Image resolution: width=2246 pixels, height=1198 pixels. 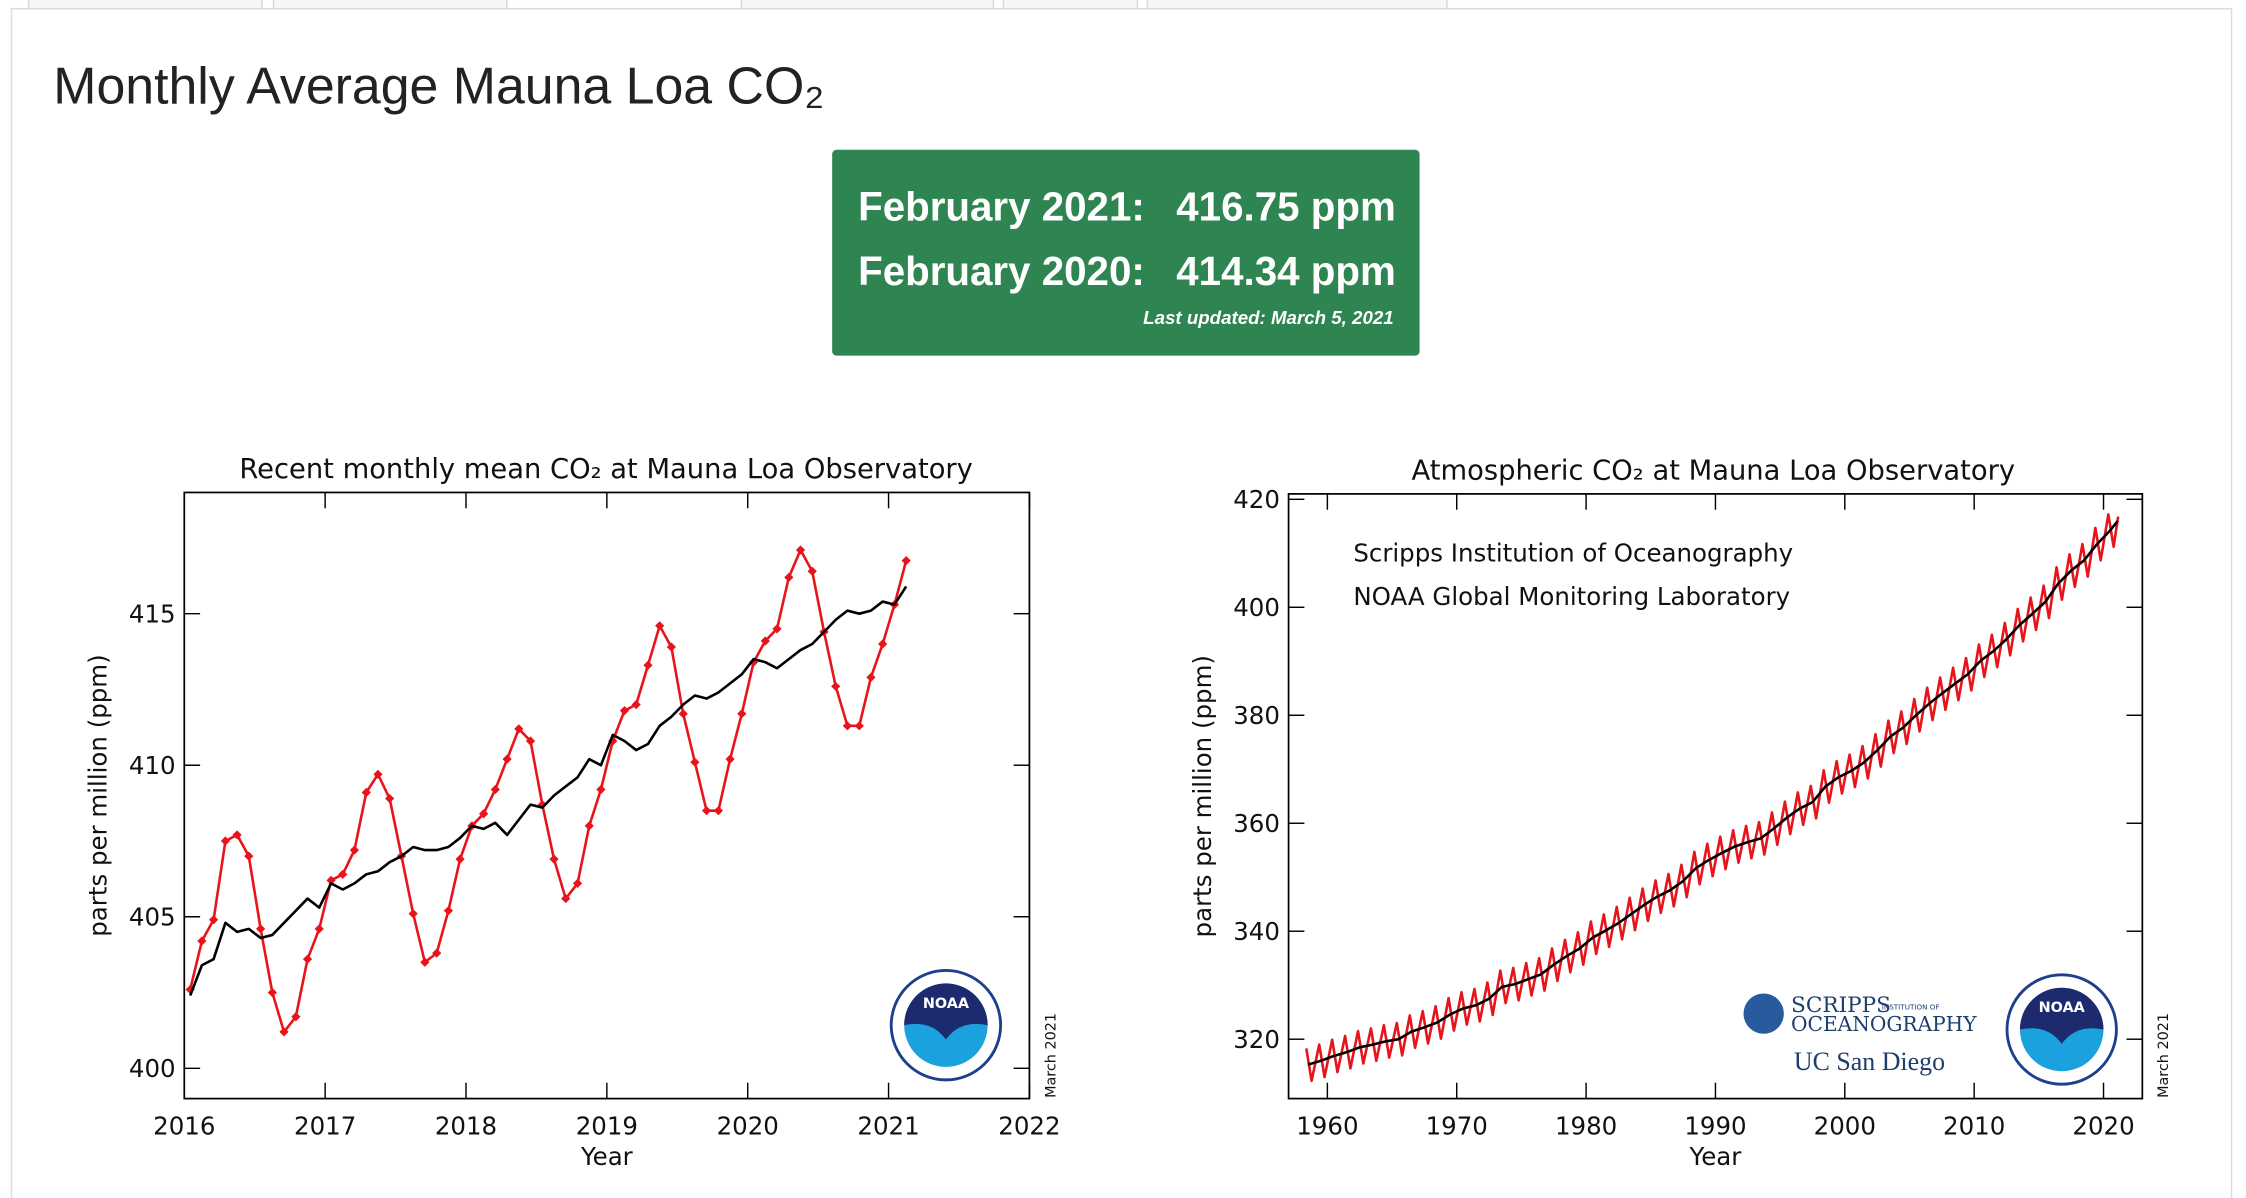 What do you see at coordinates (1001, 271) in the screenshot?
I see `row-label: February 2020:` at bounding box center [1001, 271].